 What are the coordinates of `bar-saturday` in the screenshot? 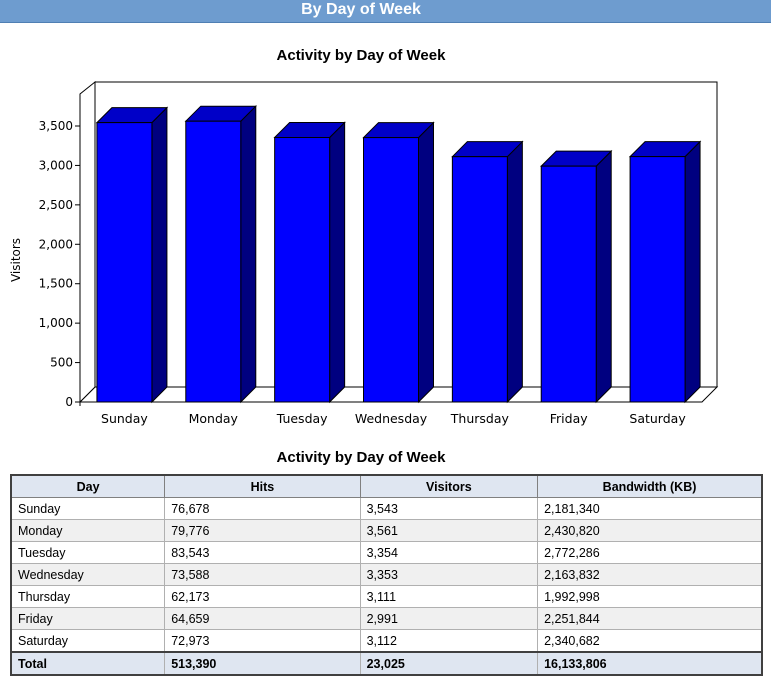 It's located at (665, 272).